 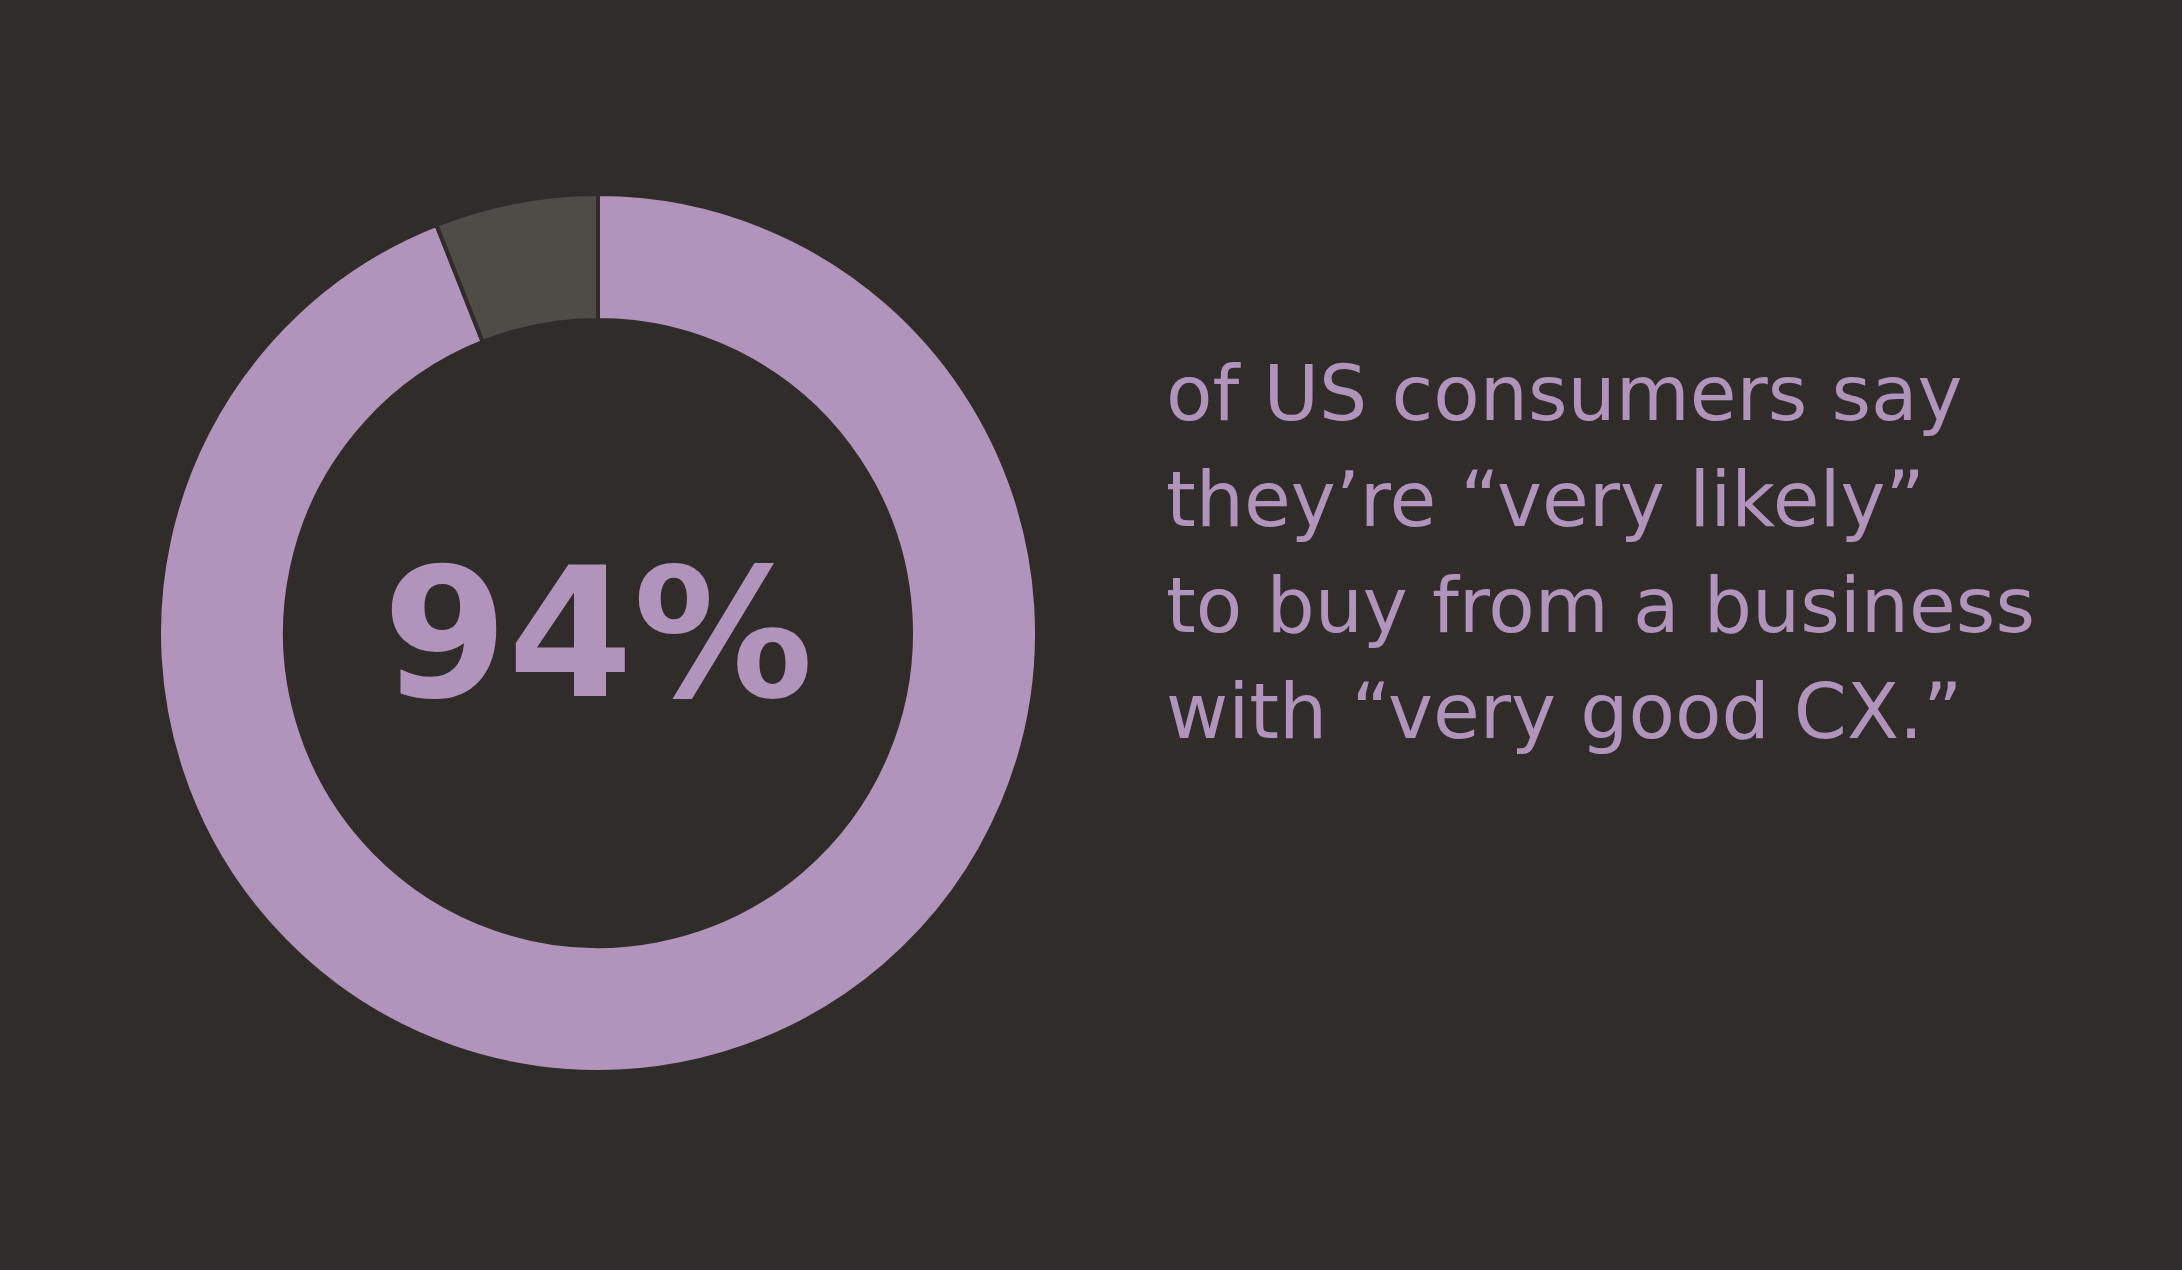 I want to click on data-label: 94%, so click(x=598, y=633).